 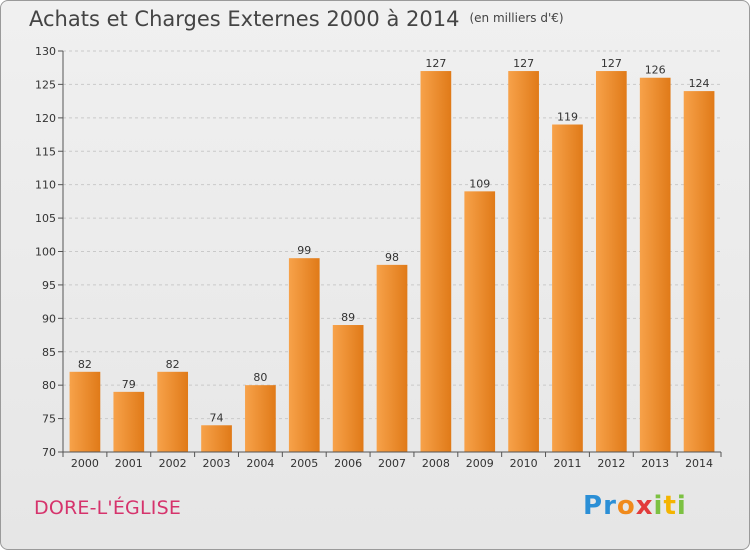 What do you see at coordinates (593, 506) in the screenshot?
I see `logo-letter: P` at bounding box center [593, 506].